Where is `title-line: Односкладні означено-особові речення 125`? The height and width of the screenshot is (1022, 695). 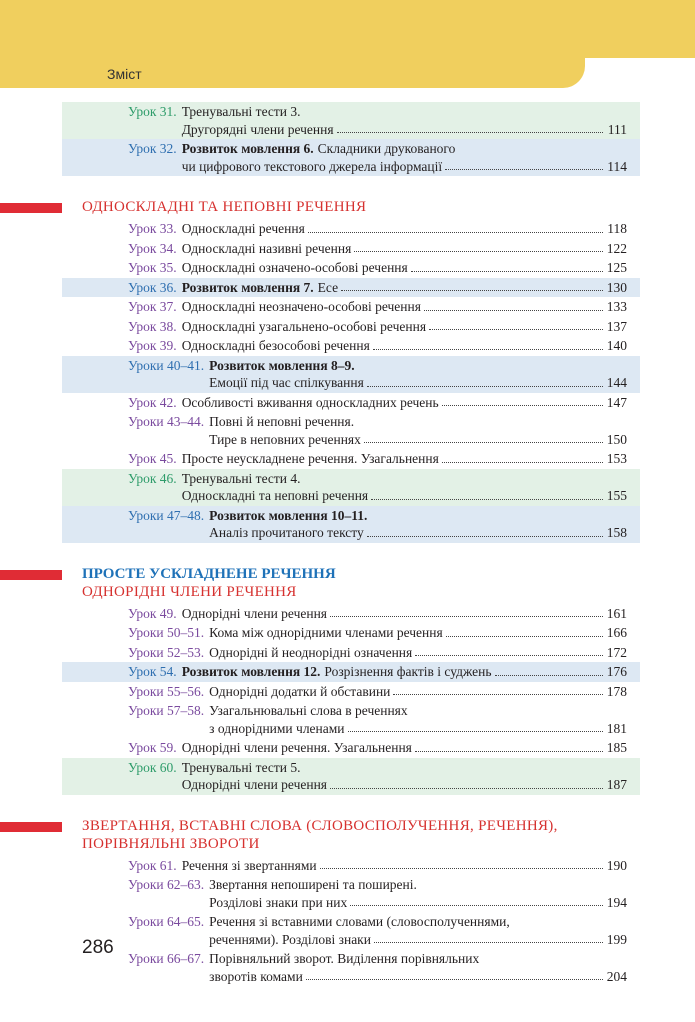 title-line: Односкладні означено-особові речення 125 is located at coordinates (404, 268).